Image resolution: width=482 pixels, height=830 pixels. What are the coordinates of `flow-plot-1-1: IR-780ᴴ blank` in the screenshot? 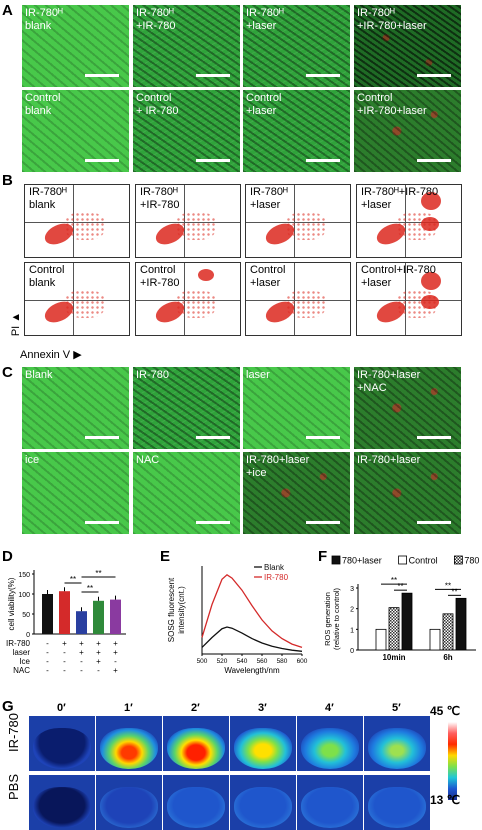 It's located at (77, 221).